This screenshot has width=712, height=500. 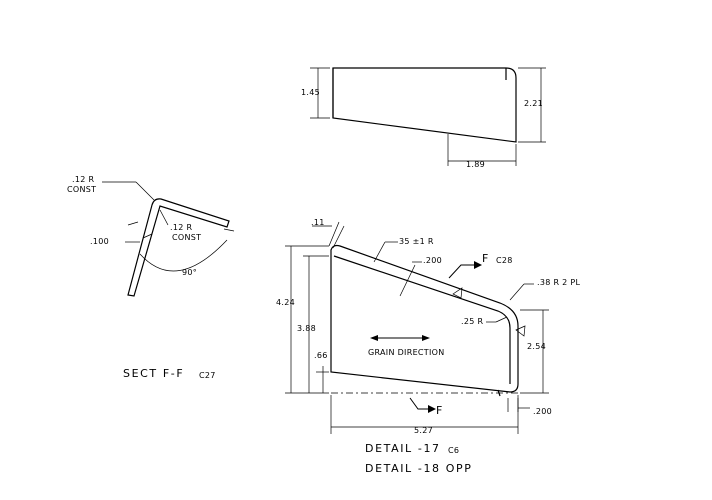 I want to click on detail-title-2: DETAIL -18 OPP, so click(x=418, y=468).